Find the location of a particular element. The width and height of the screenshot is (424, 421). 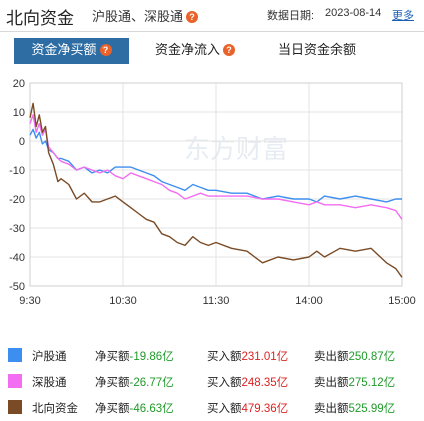

y-tick-label: -10 is located at coordinates (17, 171).